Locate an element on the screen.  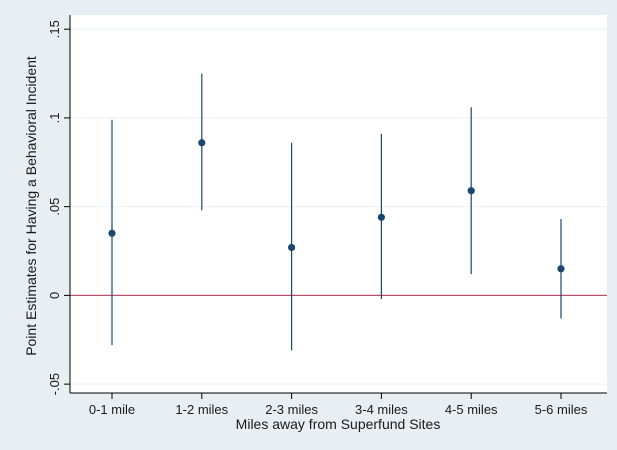
y-tick-label: .1 is located at coordinates (54, 118).